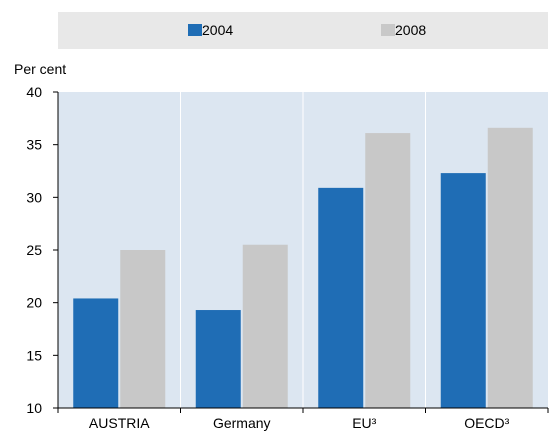 Image resolution: width=553 pixels, height=431 pixels. What do you see at coordinates (242, 423) in the screenshot?
I see `x-tick-label: Germany` at bounding box center [242, 423].